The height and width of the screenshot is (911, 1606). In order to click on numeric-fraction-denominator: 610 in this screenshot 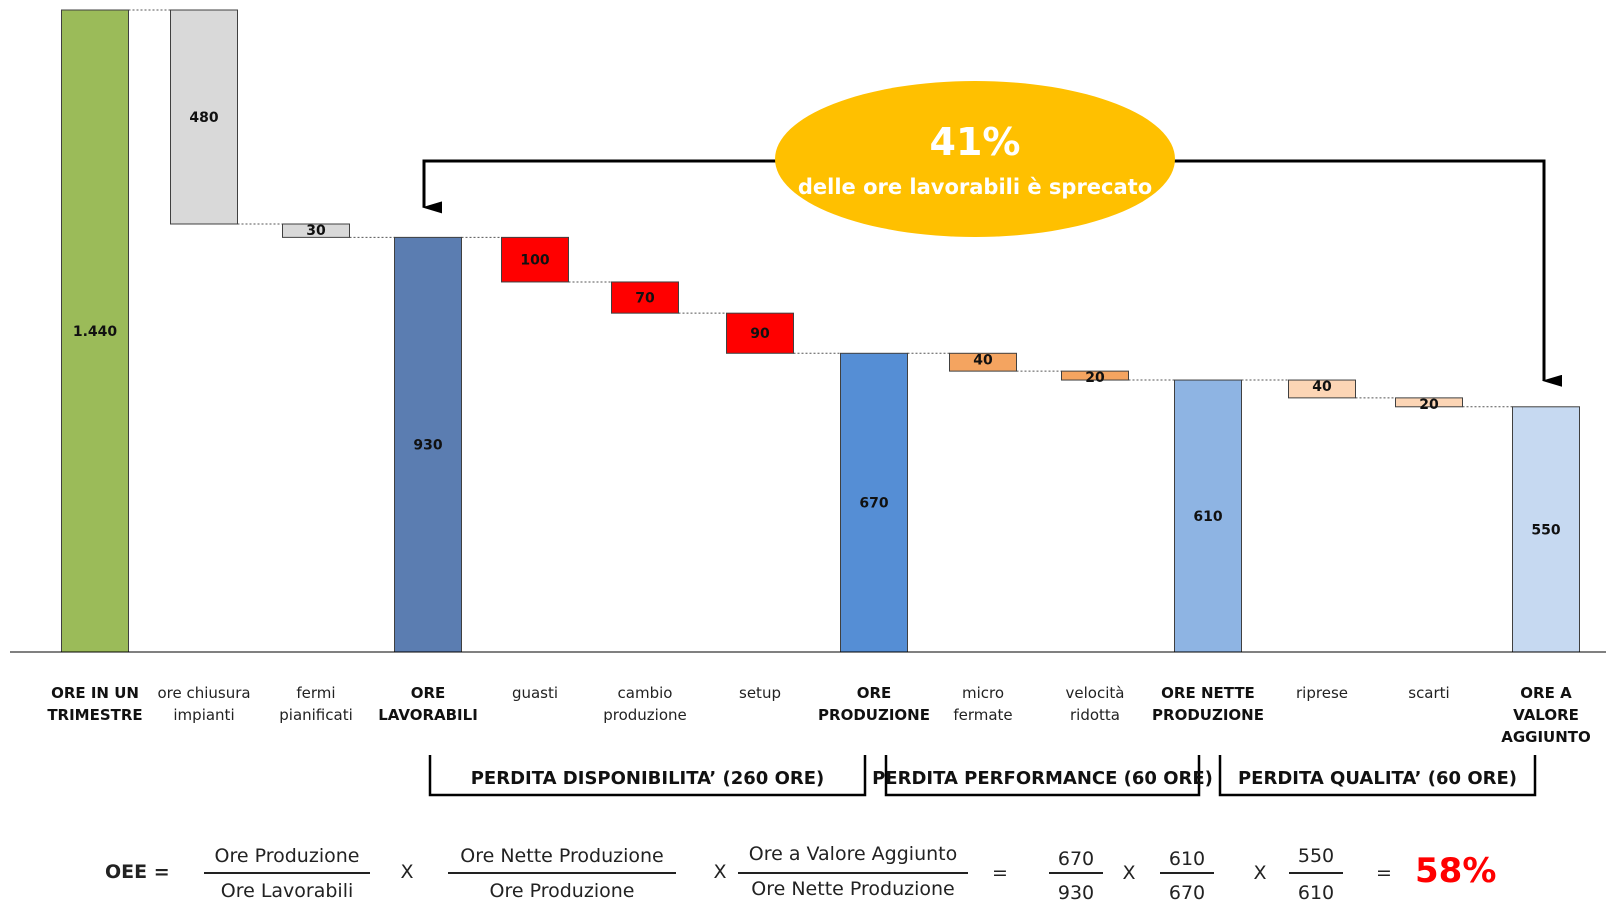, I will do `click(1316, 893)`.